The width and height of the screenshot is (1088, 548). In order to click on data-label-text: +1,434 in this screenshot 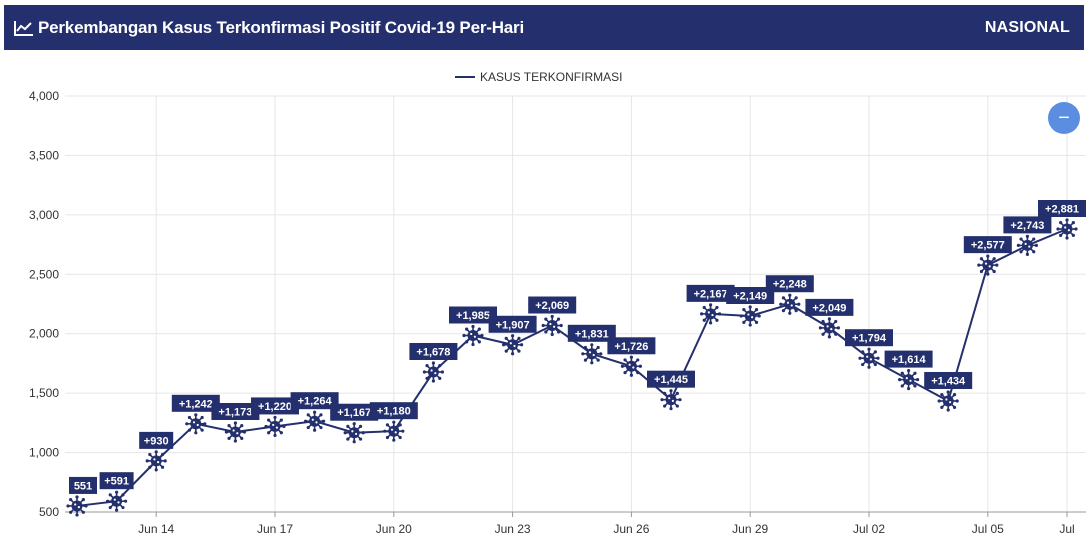, I will do `click(948, 381)`.